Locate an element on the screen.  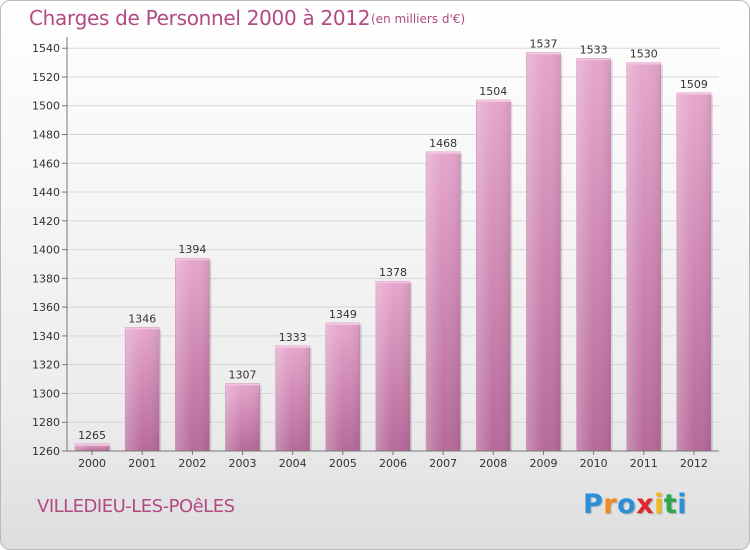
proxiti-logo: Proxiti is located at coordinates (635, 504).